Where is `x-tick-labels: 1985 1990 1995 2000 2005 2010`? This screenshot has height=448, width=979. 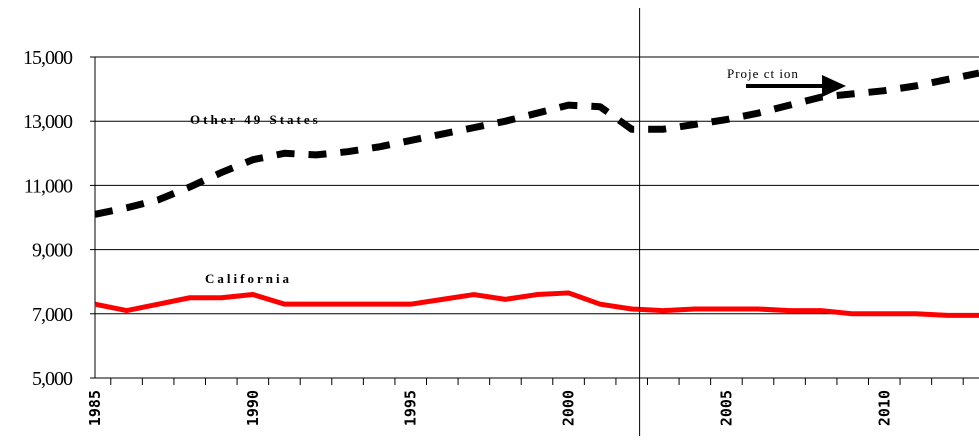
x-tick-labels: 1985 1990 1995 2000 2005 2010 is located at coordinates (525, 402).